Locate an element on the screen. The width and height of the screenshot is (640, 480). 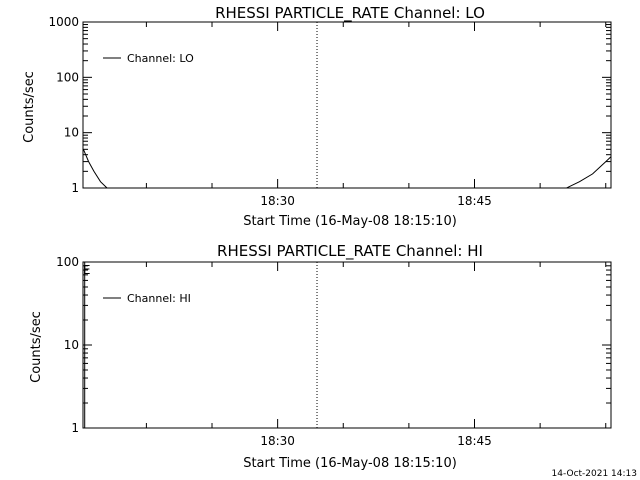
hi-legend-label: Channel: HI is located at coordinates (159, 298).